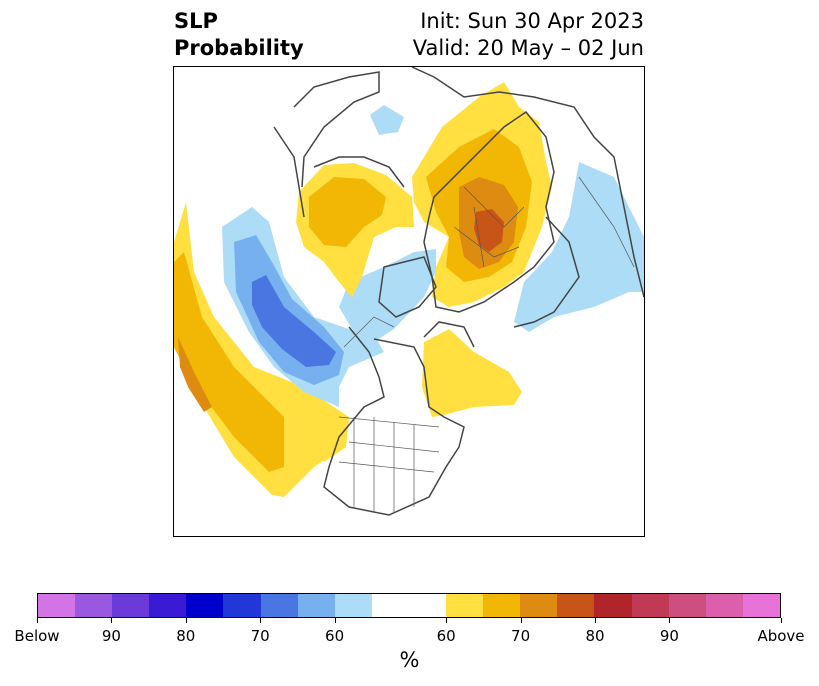 This screenshot has width=819, height=686. I want to click on init-date: Init: Sun 30 Apr 2023, so click(532, 21).